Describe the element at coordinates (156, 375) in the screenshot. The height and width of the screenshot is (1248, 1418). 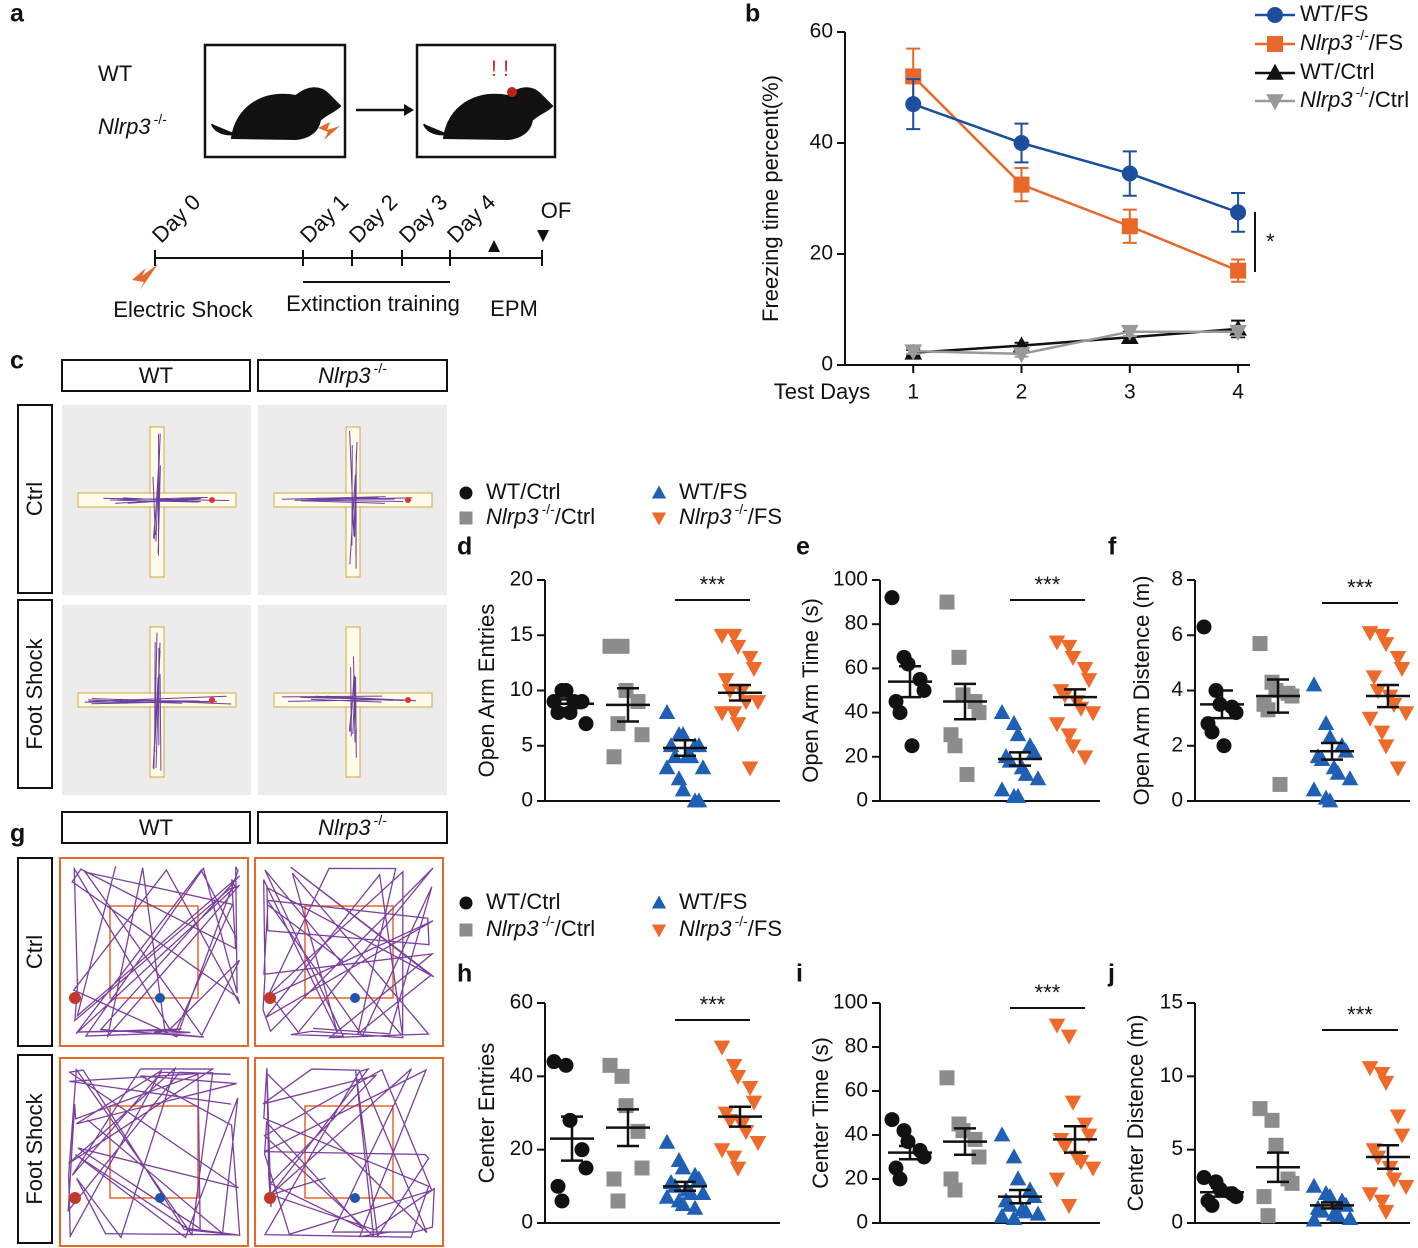
I see `column-label: WT` at that location.